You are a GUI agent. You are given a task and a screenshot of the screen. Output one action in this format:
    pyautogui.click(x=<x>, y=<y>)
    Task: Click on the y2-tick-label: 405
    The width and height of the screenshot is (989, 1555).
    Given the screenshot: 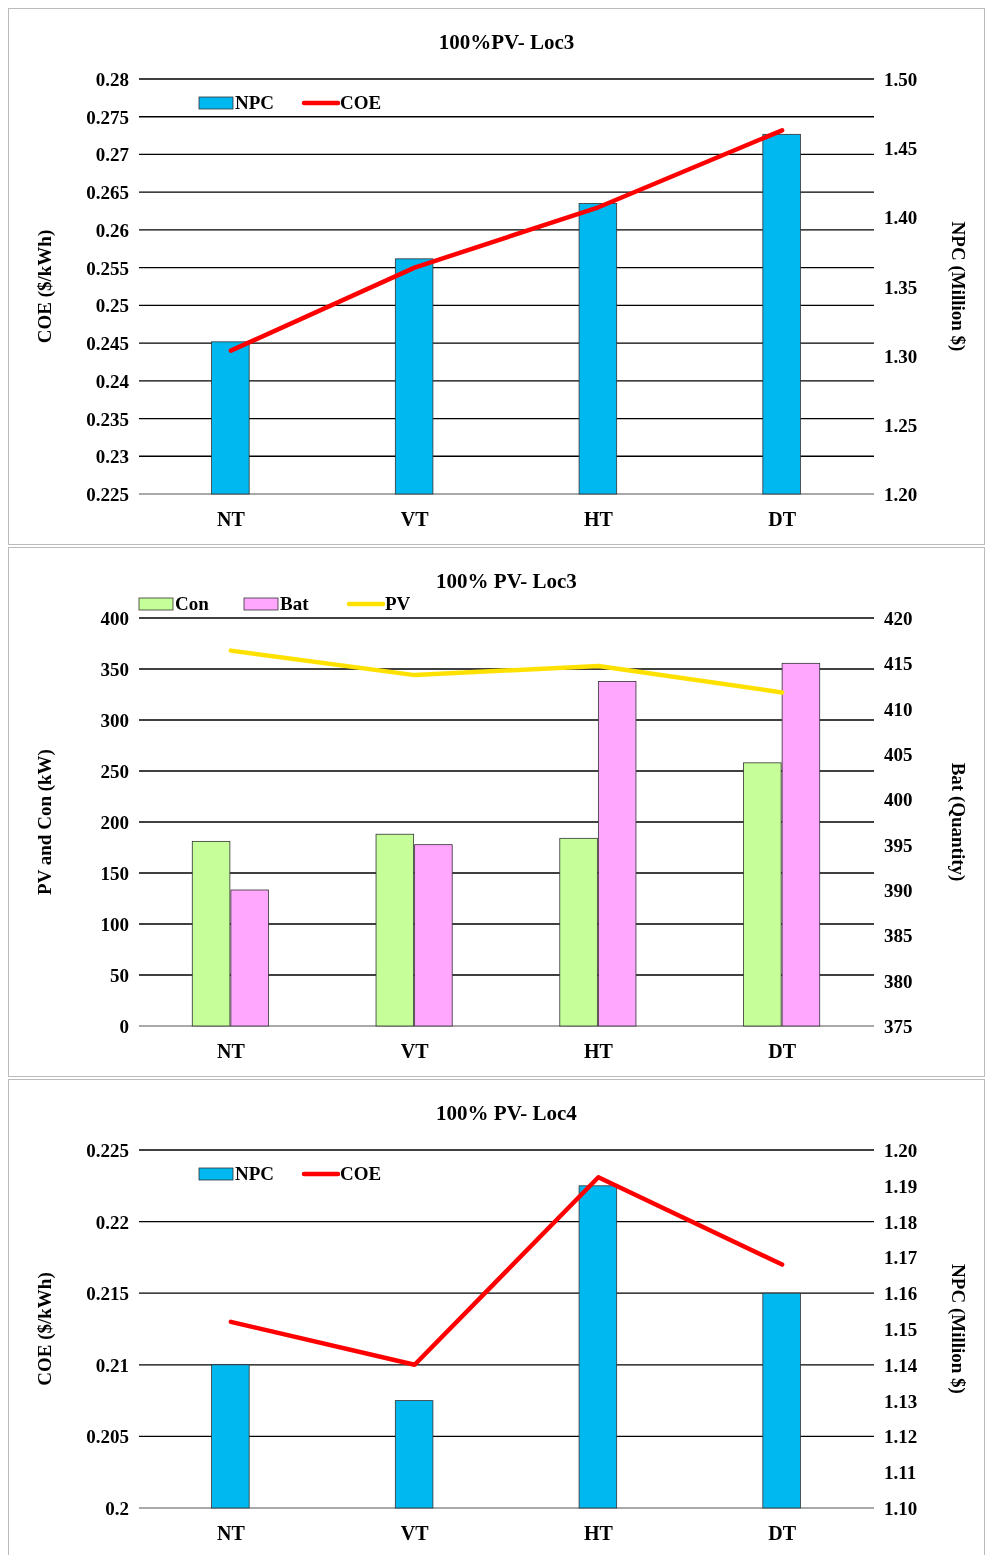 What is the action you would take?
    pyautogui.click(x=898, y=754)
    